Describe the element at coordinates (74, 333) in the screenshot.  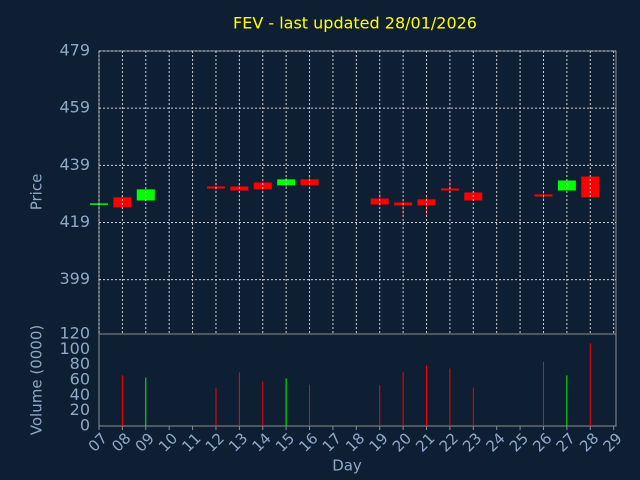
I see `y-tick-label: 120` at that location.